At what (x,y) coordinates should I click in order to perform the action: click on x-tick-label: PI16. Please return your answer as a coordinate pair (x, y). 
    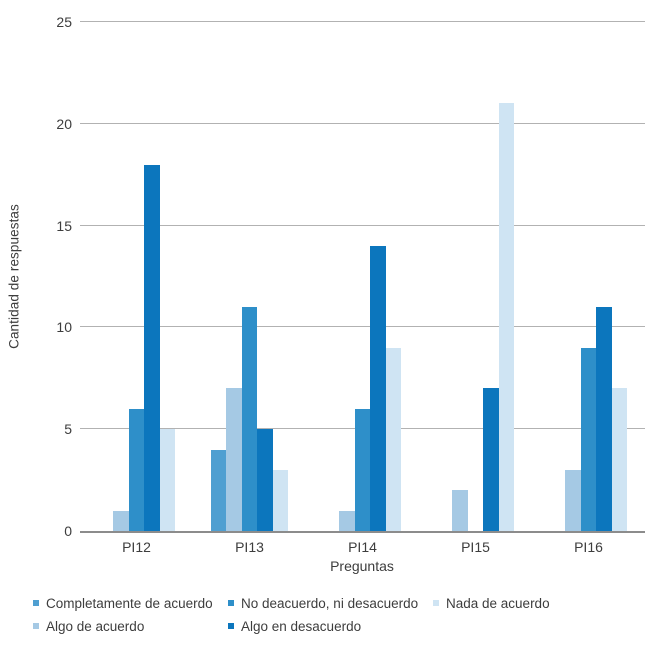
    Looking at the image, I should click on (588, 547).